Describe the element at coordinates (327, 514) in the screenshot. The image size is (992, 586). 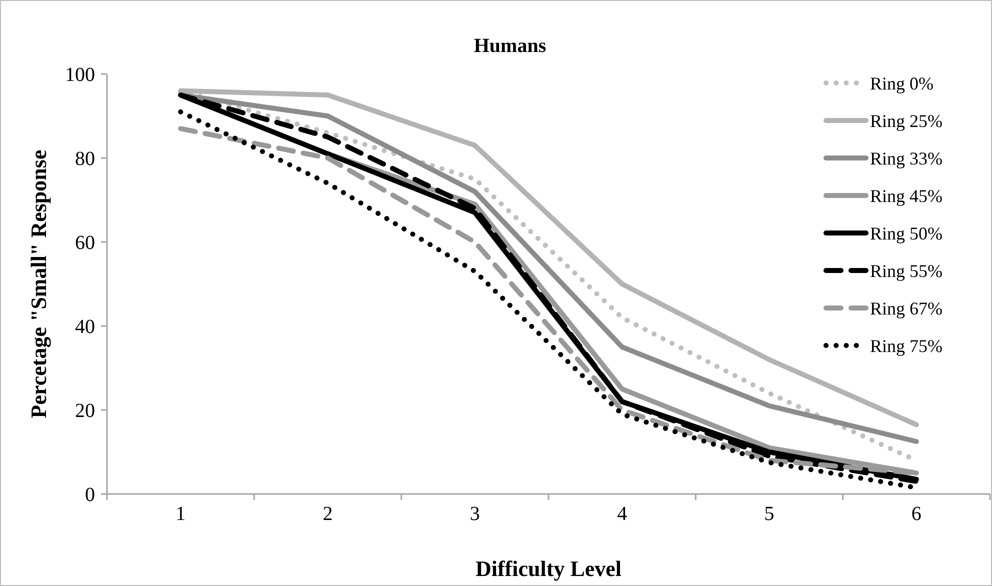
I see `x-tick-label: 2` at that location.